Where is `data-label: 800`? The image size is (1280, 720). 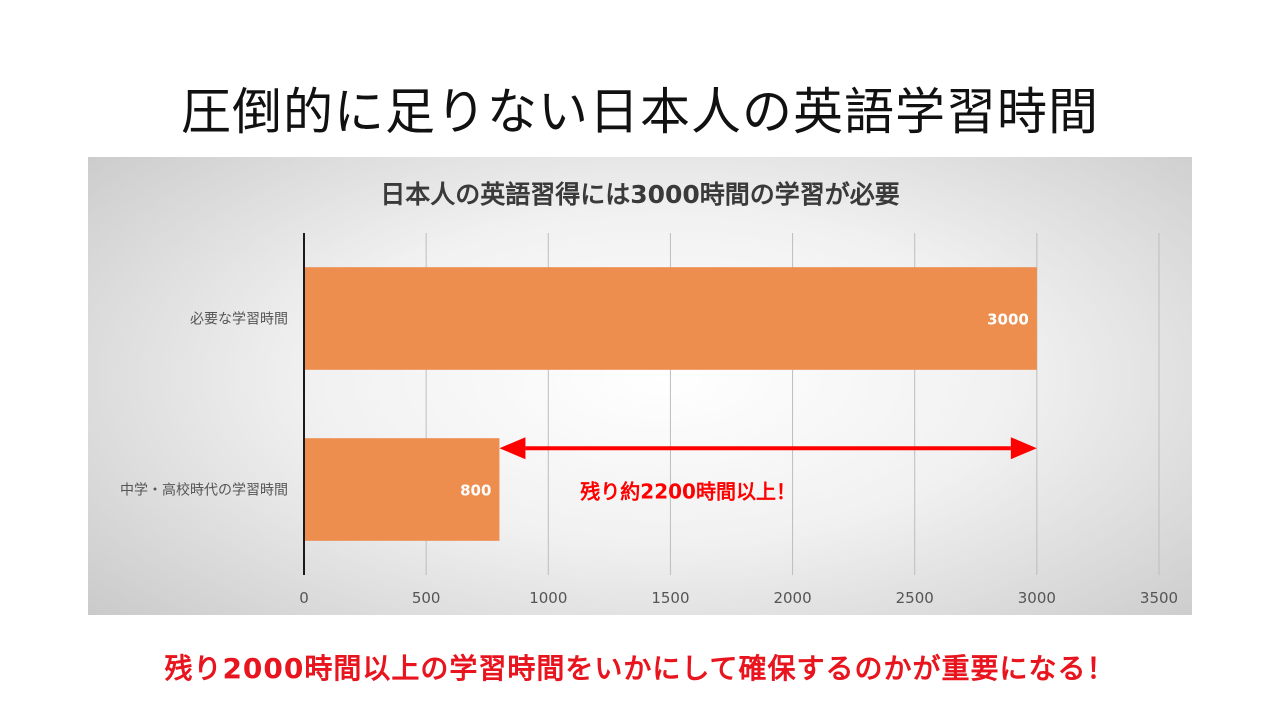
data-label: 800 is located at coordinates (475, 491).